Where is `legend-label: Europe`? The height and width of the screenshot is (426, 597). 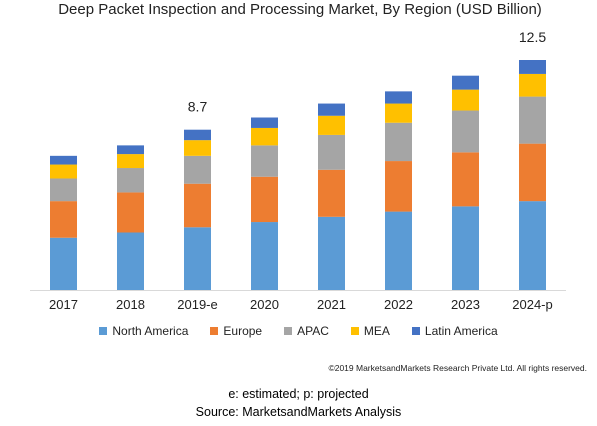 legend-label: Europe is located at coordinates (243, 331).